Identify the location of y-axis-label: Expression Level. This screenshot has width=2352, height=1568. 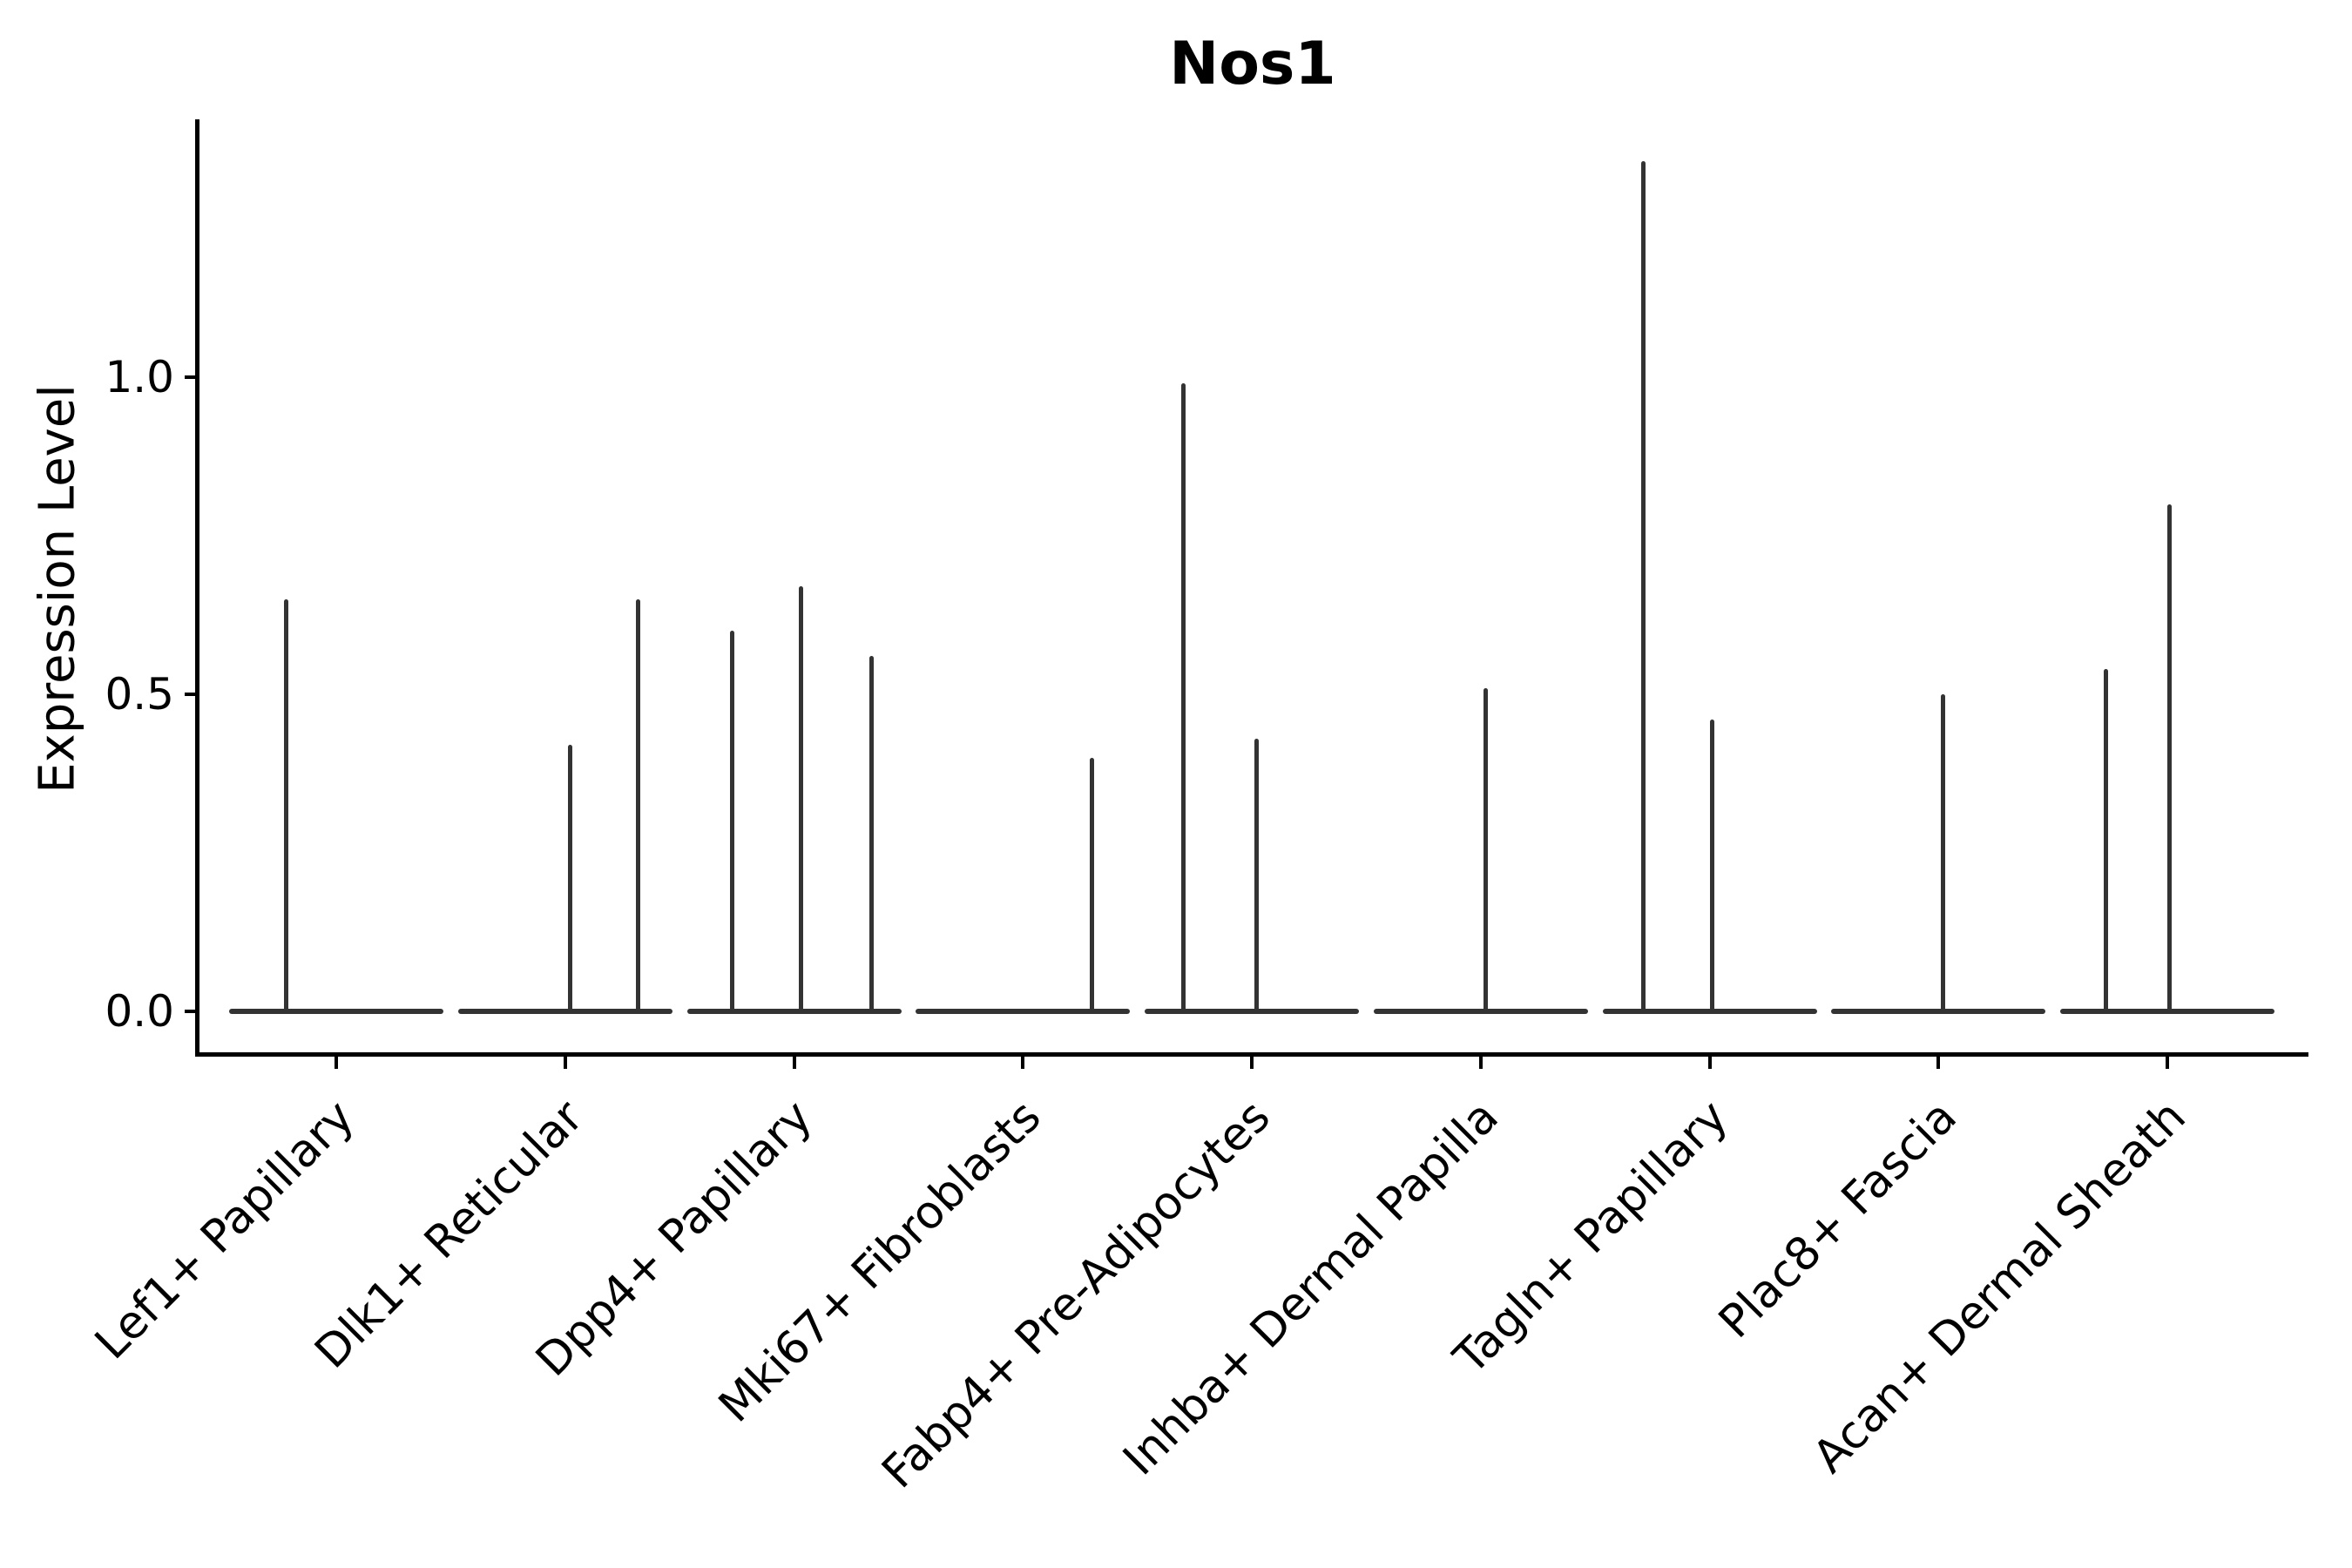
(58, 589).